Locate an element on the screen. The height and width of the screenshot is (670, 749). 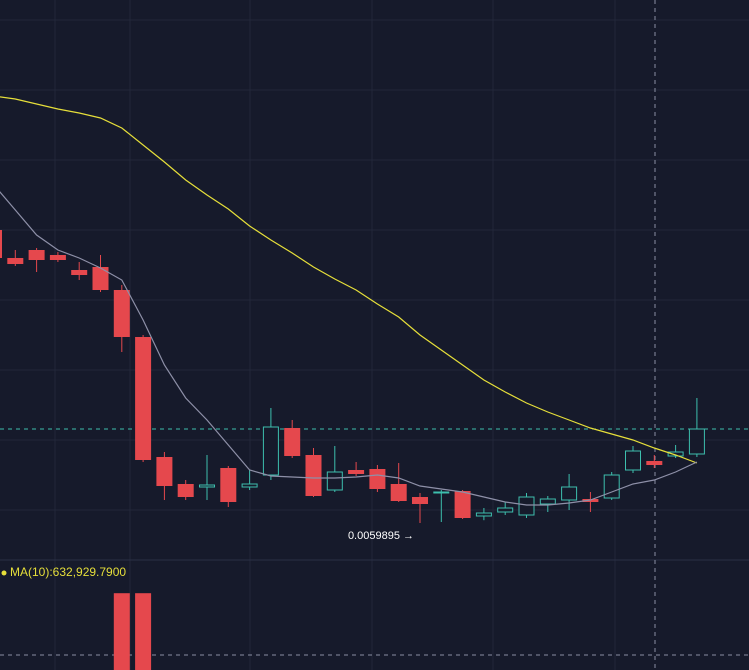
volume-ma-label: MA(10):632,929.7900 is located at coordinates (68, 572).